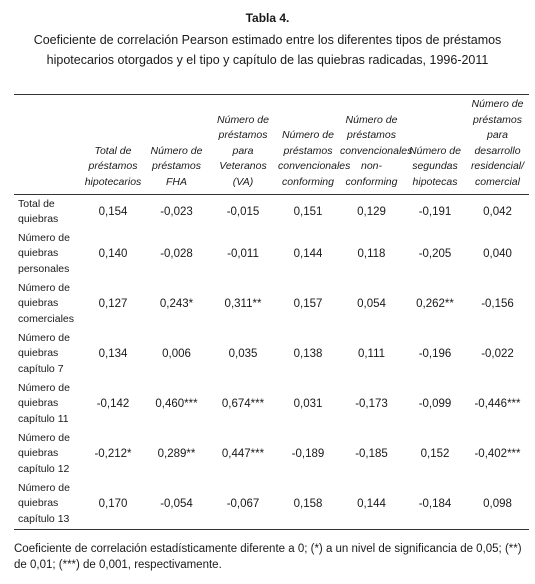 The width and height of the screenshot is (535, 584). Describe the element at coordinates (176, 354) in the screenshot. I see `table-cell: 0,006` at that location.